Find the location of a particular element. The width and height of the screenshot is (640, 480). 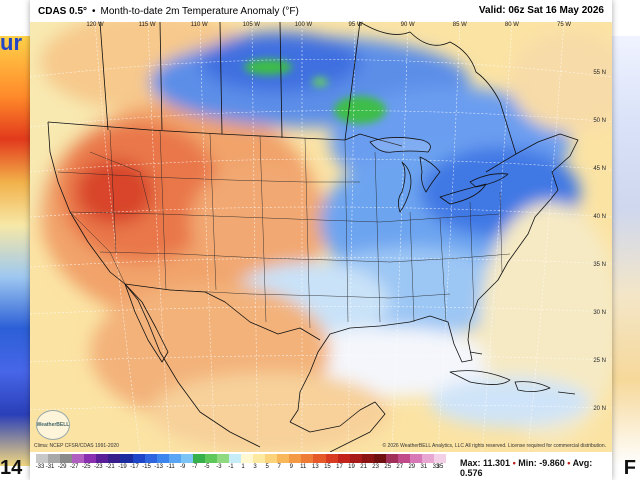

longitude-label: 90 W is located at coordinates (407, 25).